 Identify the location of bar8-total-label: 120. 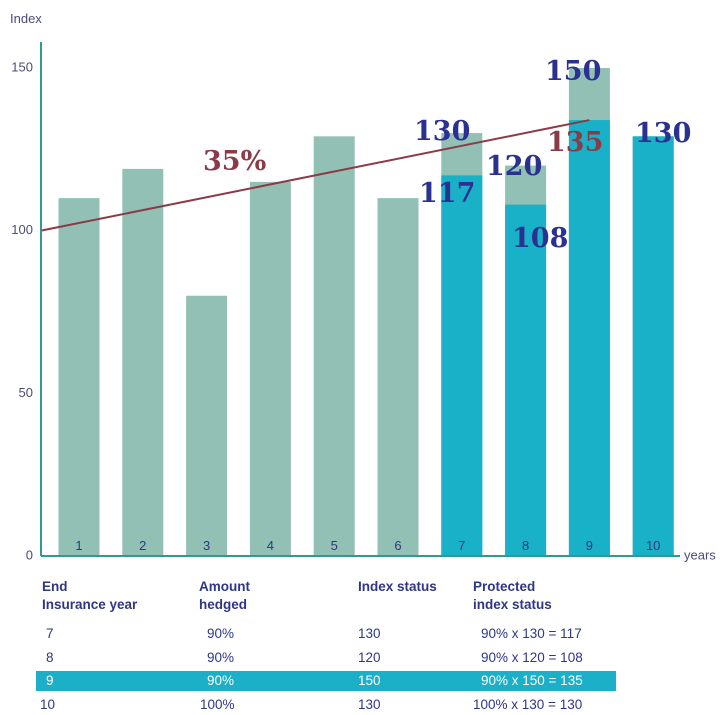
(514, 166).